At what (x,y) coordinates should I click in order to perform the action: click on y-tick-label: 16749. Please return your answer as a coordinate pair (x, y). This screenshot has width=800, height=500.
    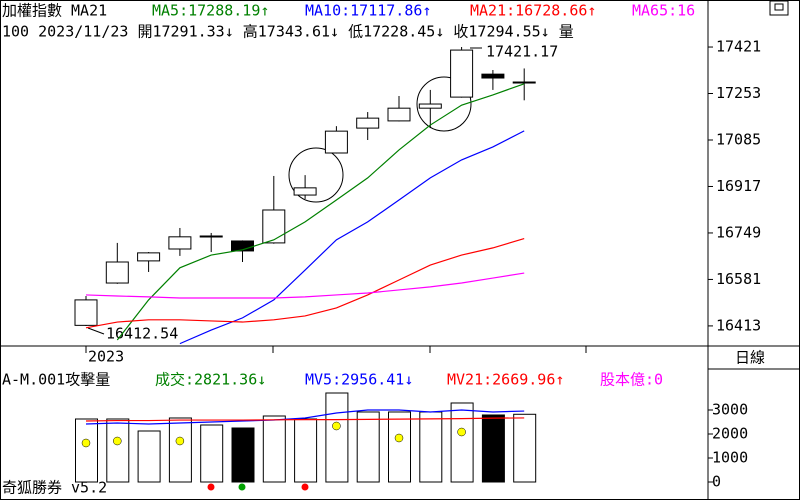
    Looking at the image, I should click on (738, 232).